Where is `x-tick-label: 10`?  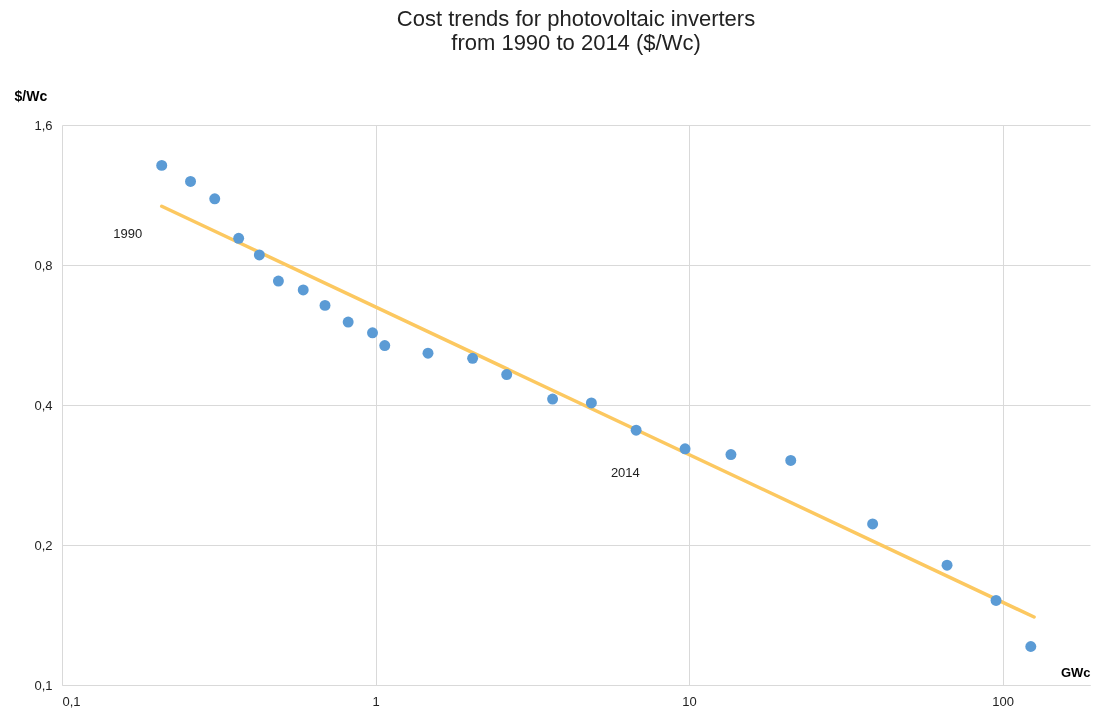
x-tick-label: 10 is located at coordinates (689, 701).